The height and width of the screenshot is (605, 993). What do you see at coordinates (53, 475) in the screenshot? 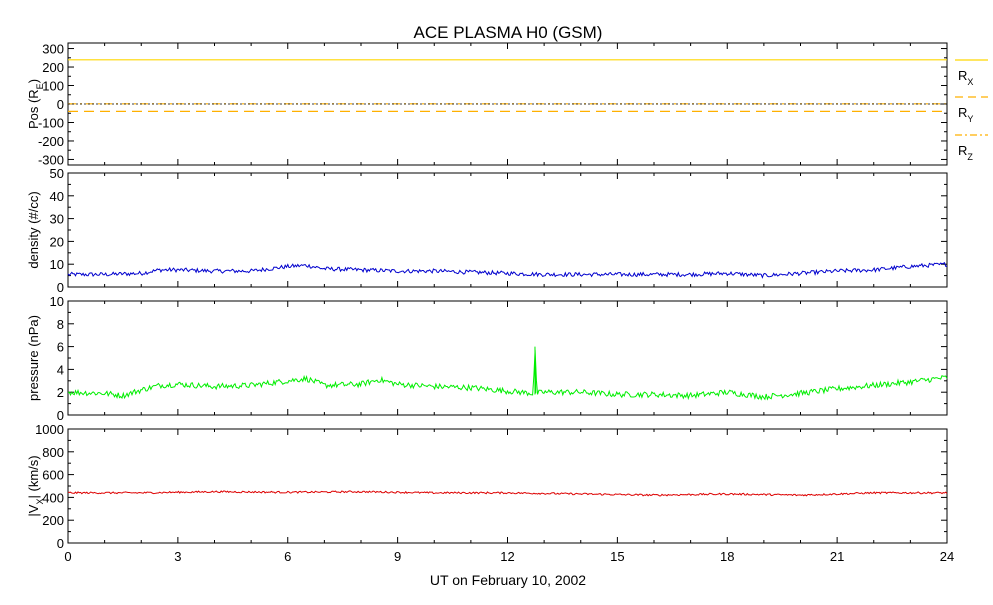
I see `y-tick-label-velocity: 600` at bounding box center [53, 475].